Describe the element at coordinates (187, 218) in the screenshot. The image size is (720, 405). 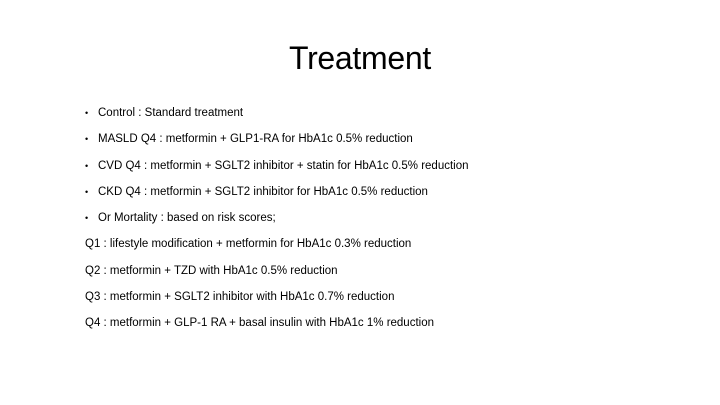
I see `bullet-text: Or Mortality : based on risk scores;` at that location.